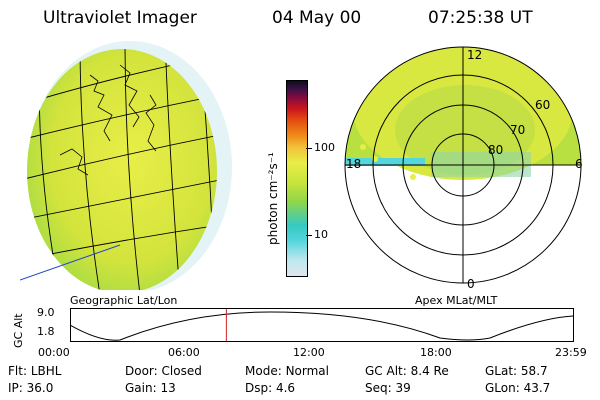  What do you see at coordinates (150, 388) in the screenshot?
I see `status-gain: Gain: 13` at bounding box center [150, 388].